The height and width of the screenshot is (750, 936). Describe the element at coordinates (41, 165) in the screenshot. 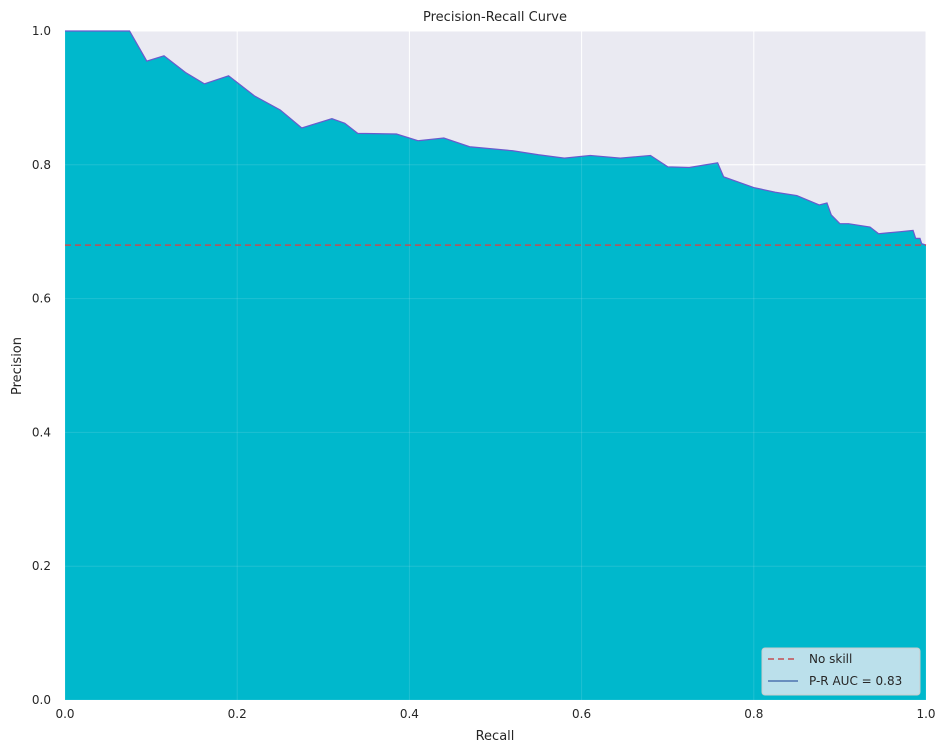

I see `y-tick-label: 0.8` at that location.